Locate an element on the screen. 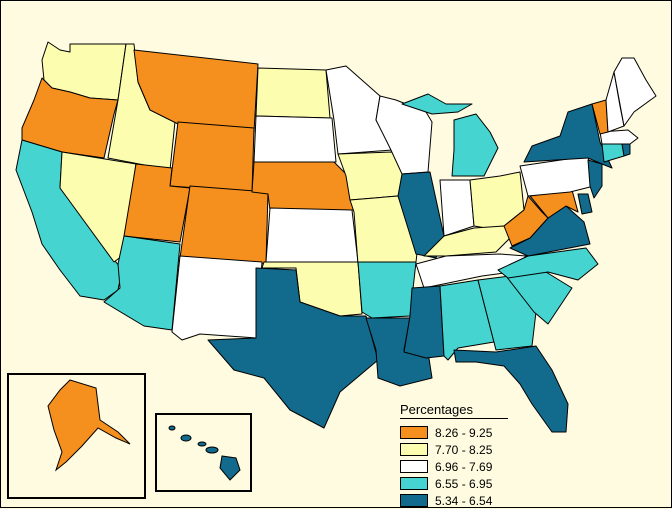 The width and height of the screenshot is (672, 509). legend-item: 7.70 - 8.25 is located at coordinates (456, 449).